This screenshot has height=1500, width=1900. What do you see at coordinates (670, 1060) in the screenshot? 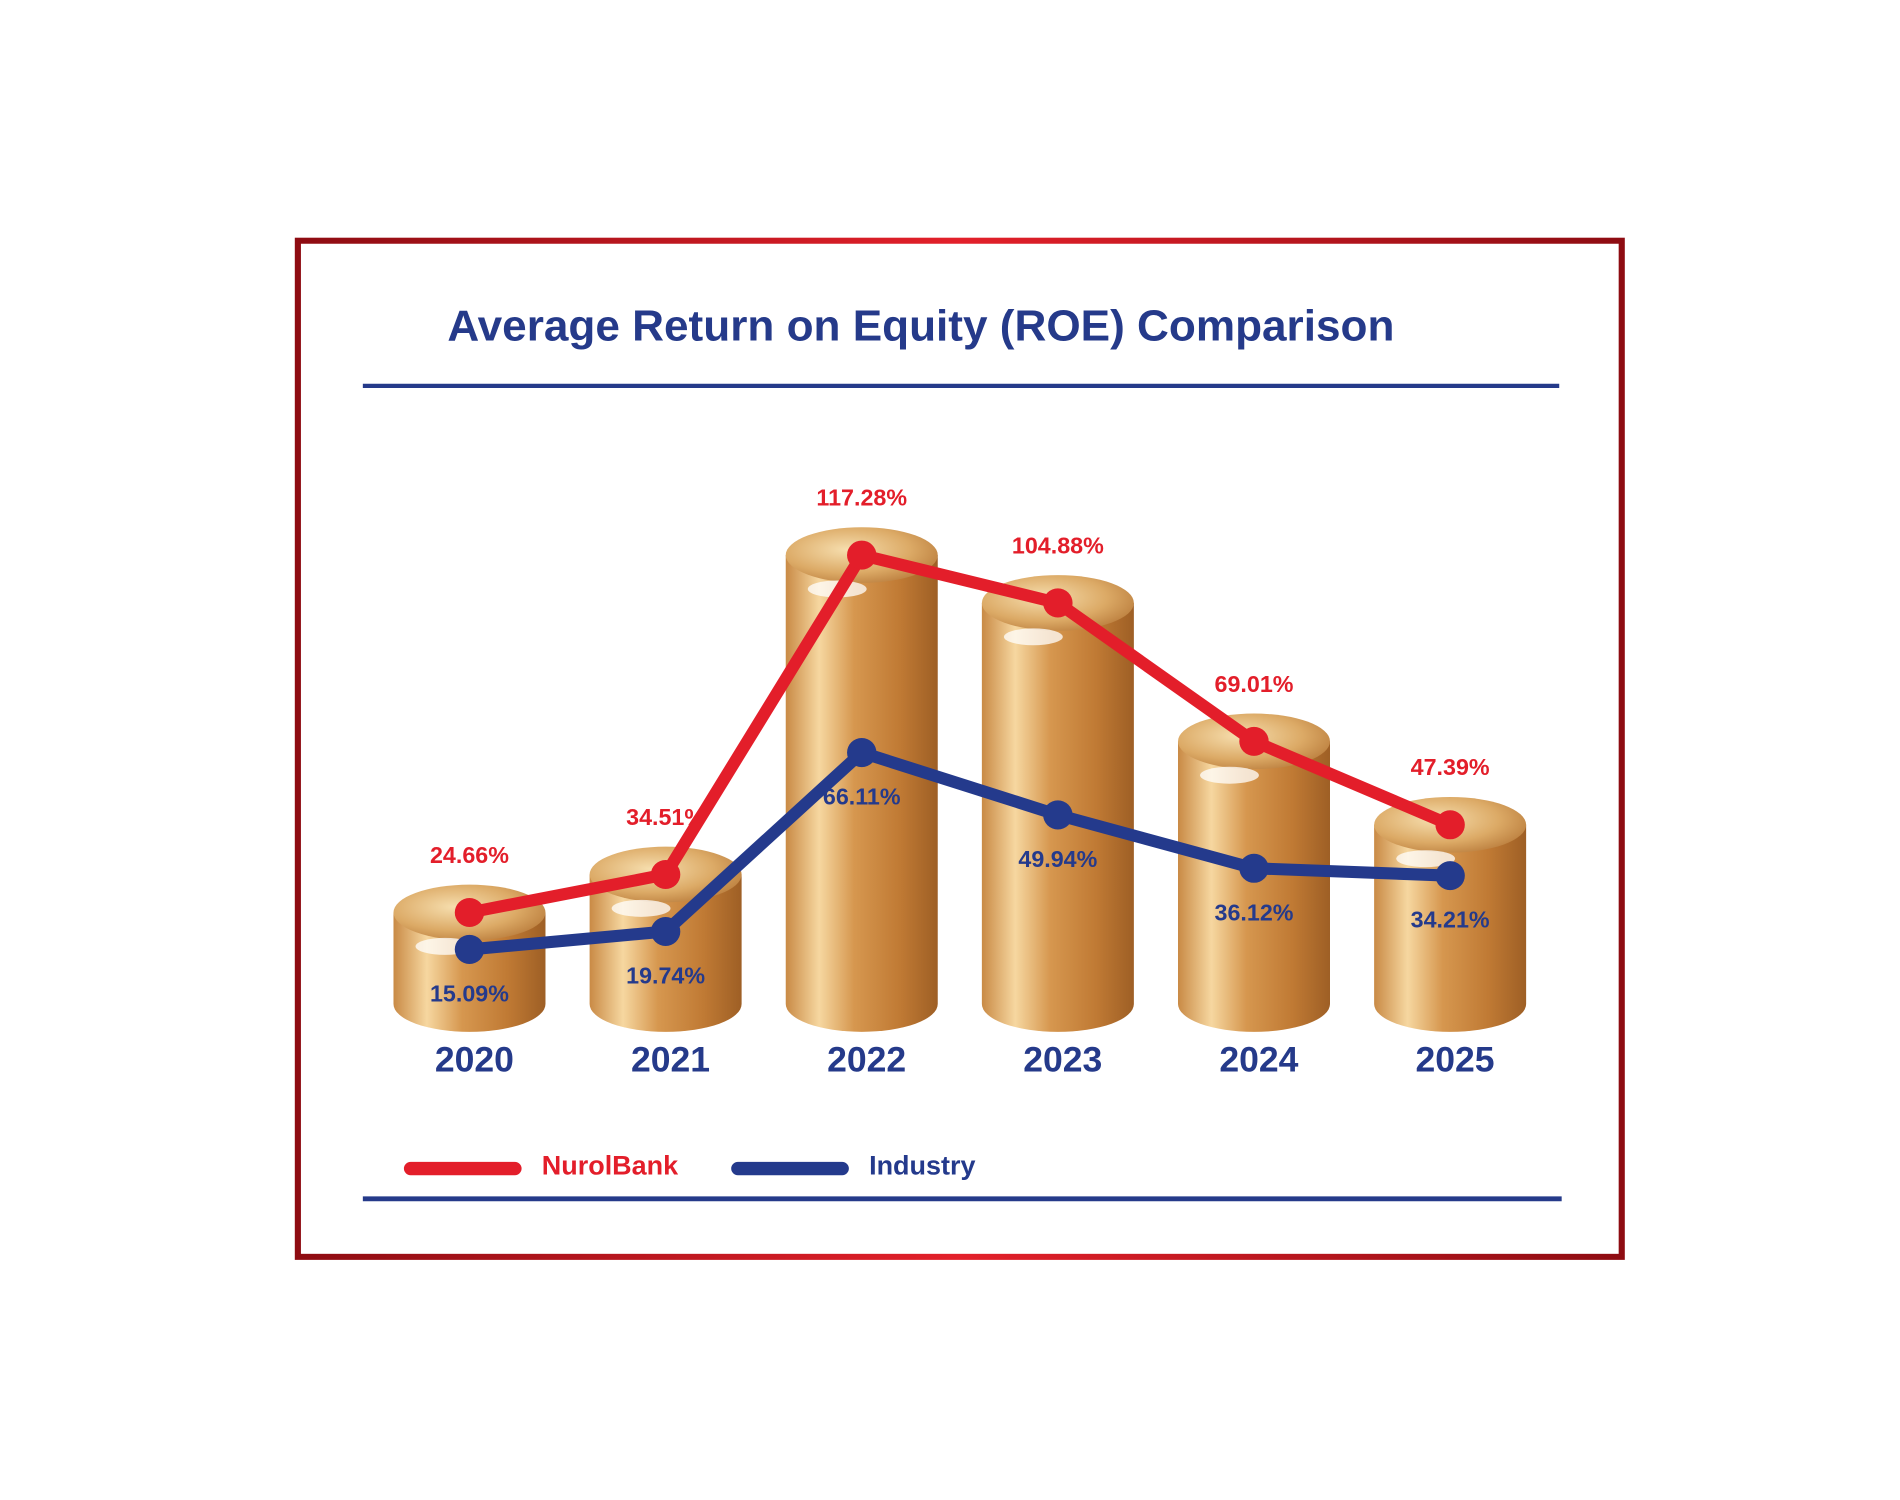
I see `x-tick-label: 2021` at bounding box center [670, 1060].